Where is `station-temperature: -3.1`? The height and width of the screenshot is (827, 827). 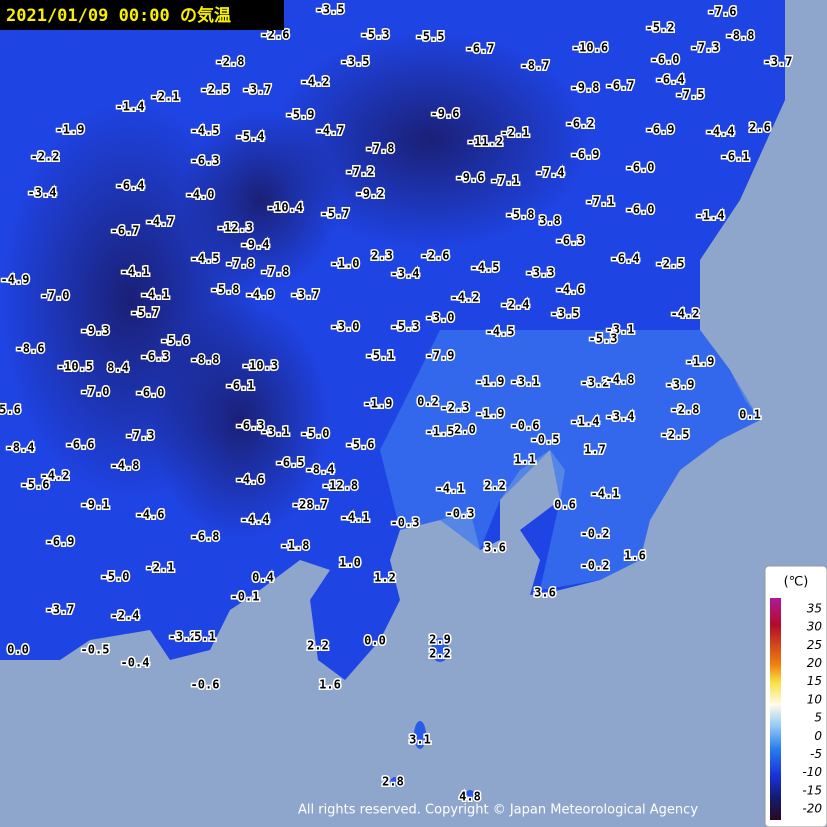
station-temperature: -3.1 is located at coordinates (620, 330).